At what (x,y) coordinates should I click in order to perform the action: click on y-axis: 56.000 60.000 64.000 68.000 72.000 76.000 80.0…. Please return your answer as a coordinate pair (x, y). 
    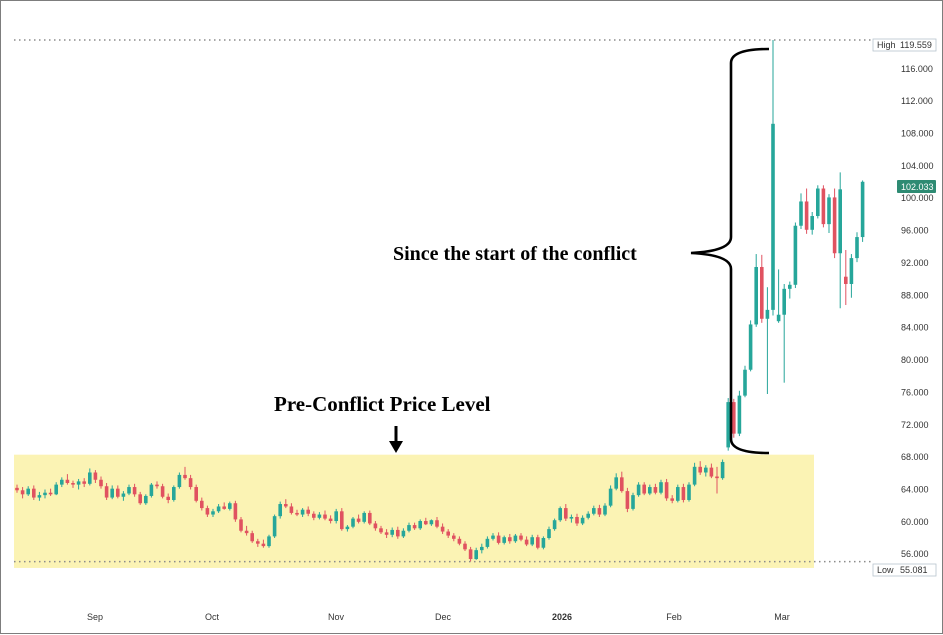
    Looking at the image, I should click on (917, 311).